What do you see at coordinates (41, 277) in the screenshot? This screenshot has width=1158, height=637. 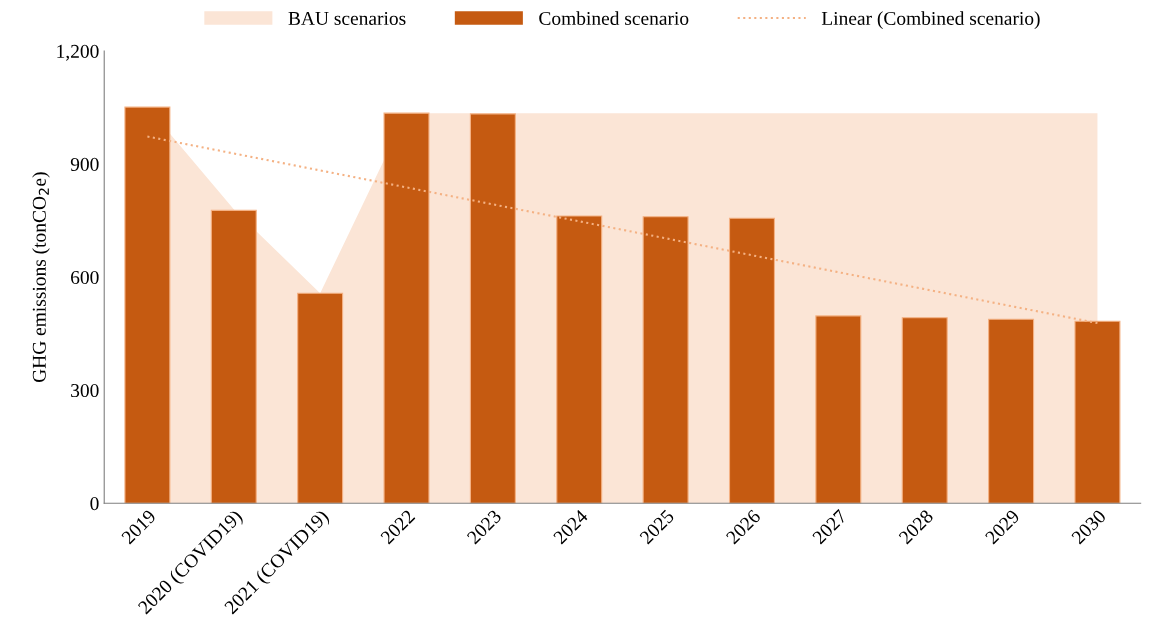 I see `y-axis-title: GHG emissions (tonCO$_{2}$e)` at bounding box center [41, 277].